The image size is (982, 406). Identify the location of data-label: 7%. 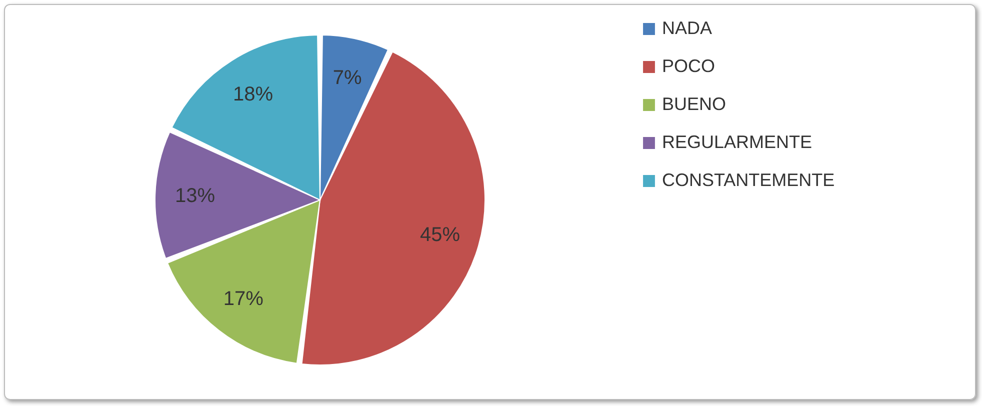
(347, 78).